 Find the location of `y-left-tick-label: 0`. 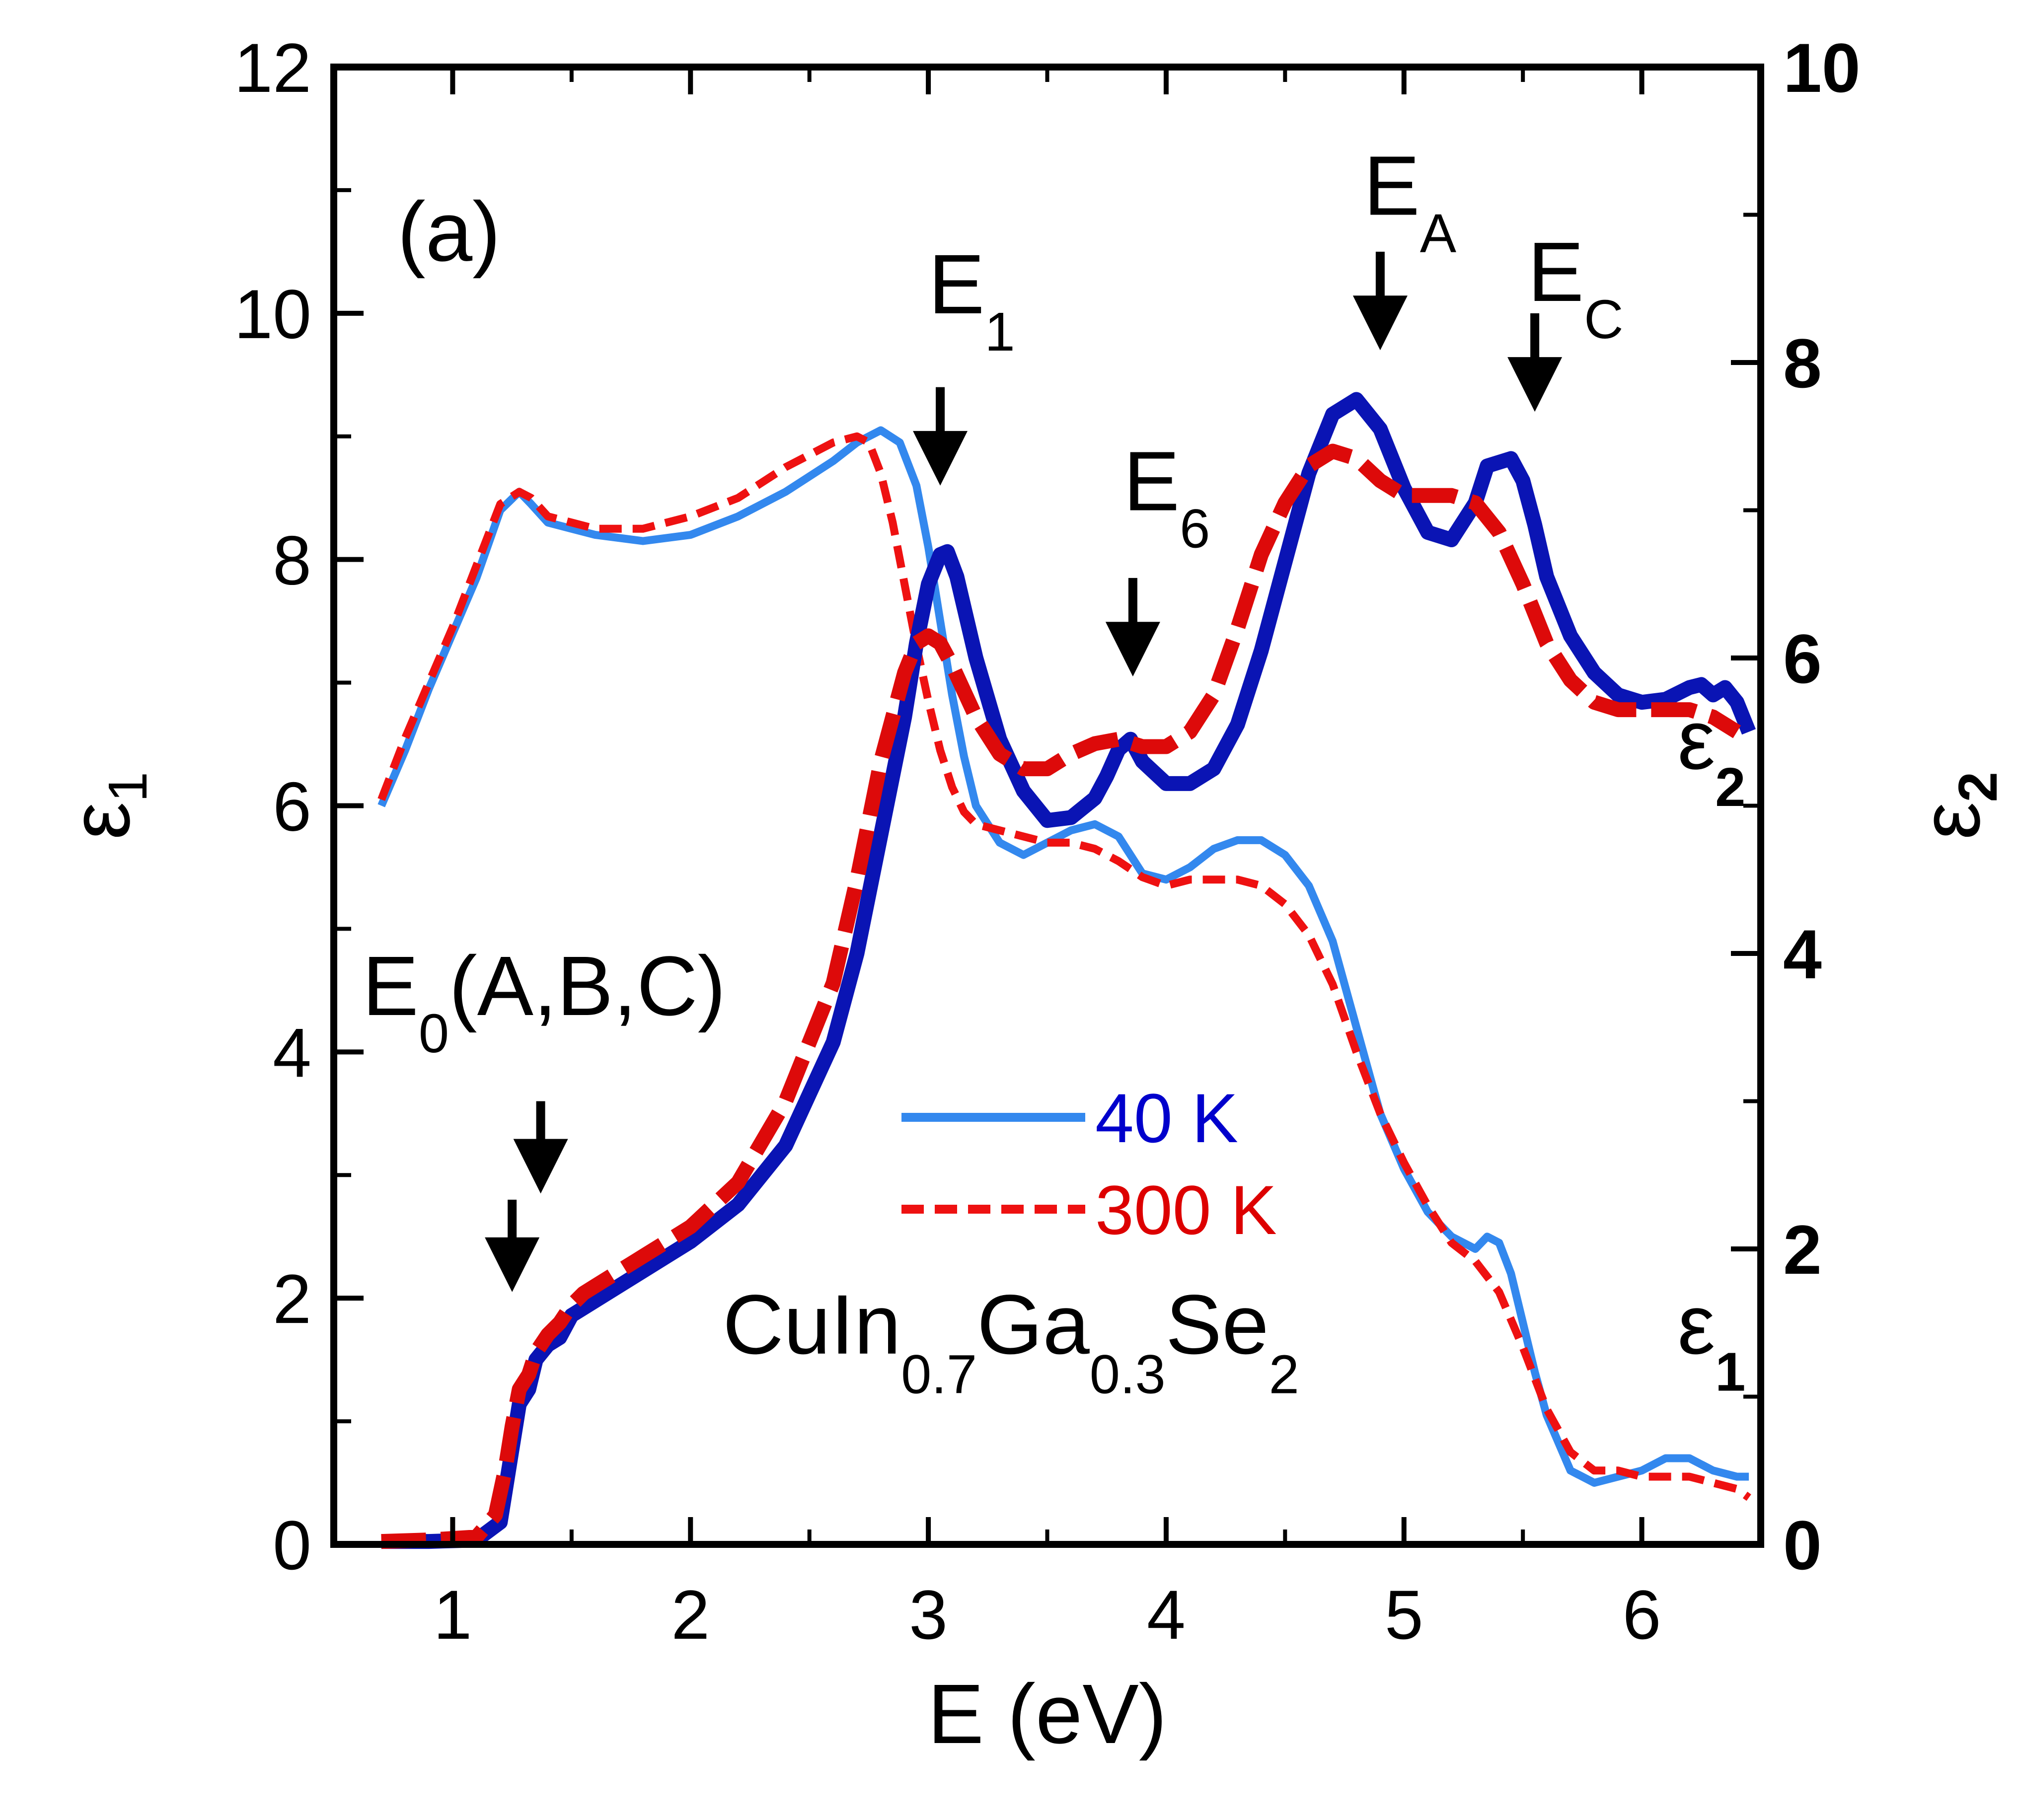

y-left-tick-label: 0 is located at coordinates (292, 1545).